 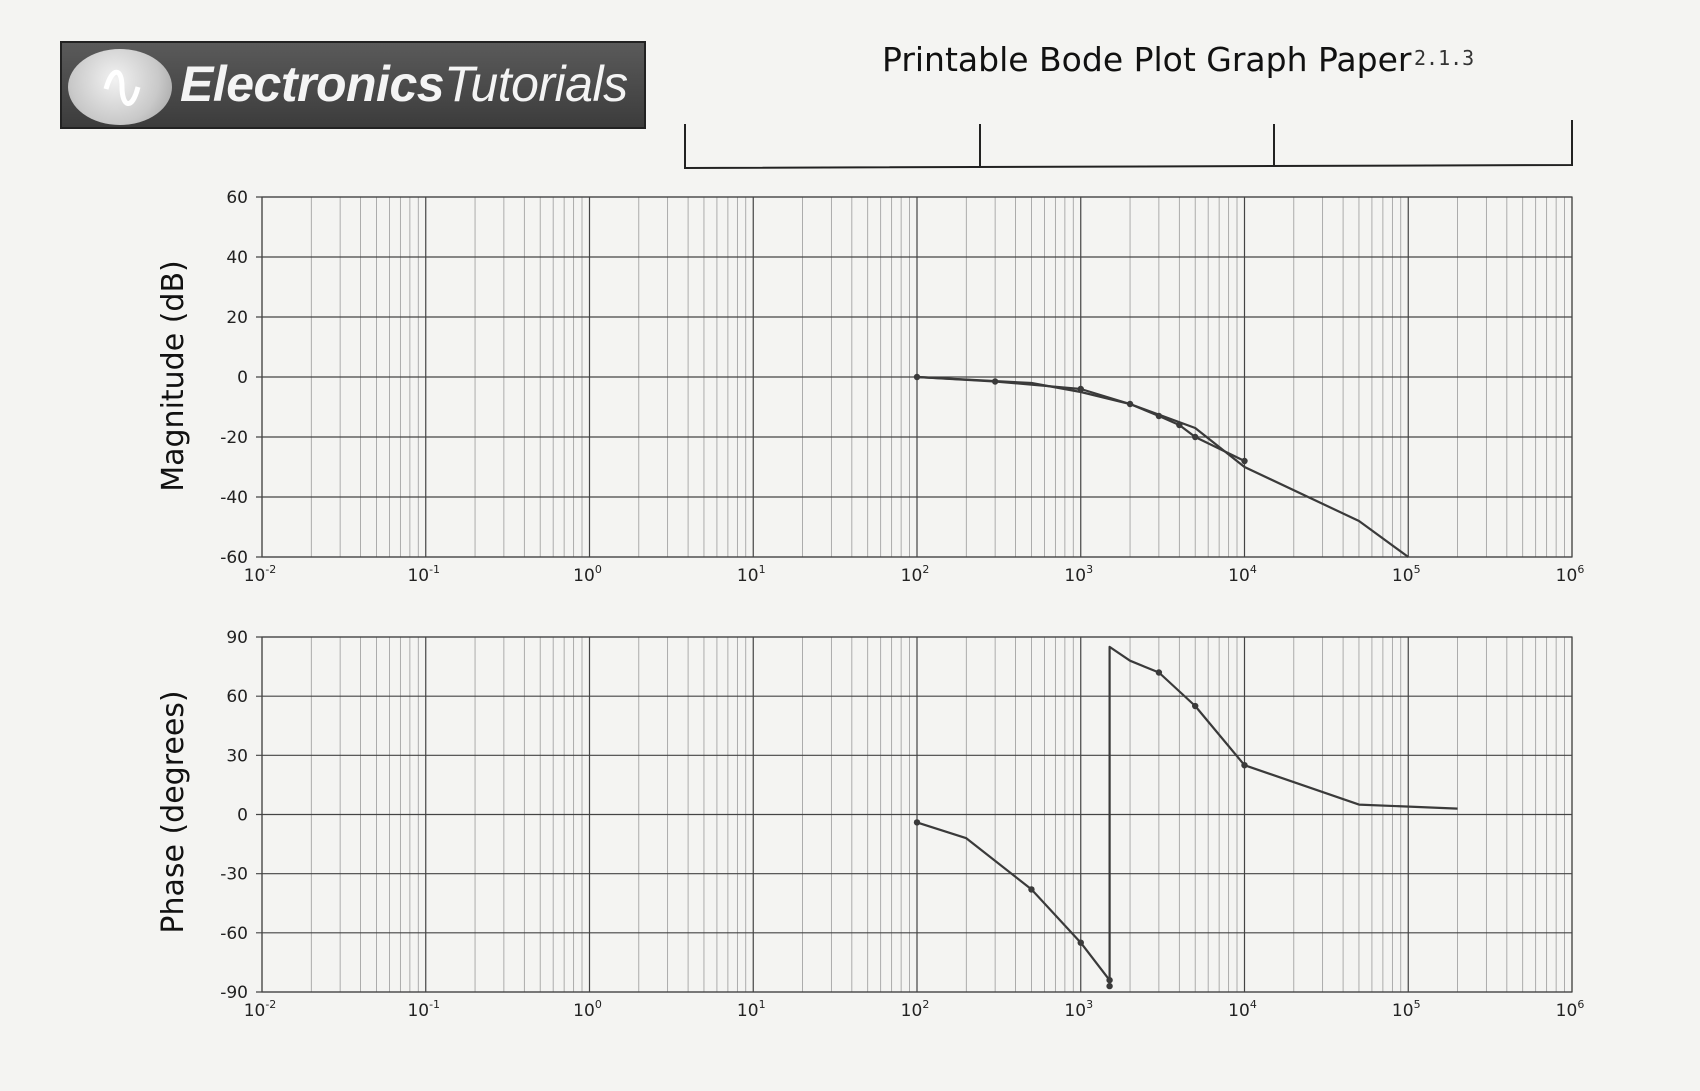 I want to click on y-tick-label: 90, so click(x=237, y=638).